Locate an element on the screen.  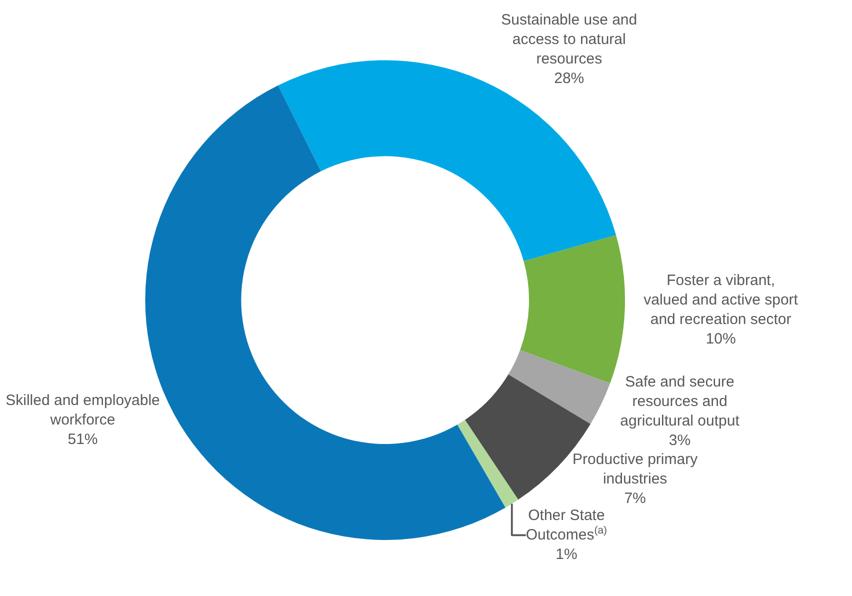
data-label: 10% is located at coordinates (721, 339).